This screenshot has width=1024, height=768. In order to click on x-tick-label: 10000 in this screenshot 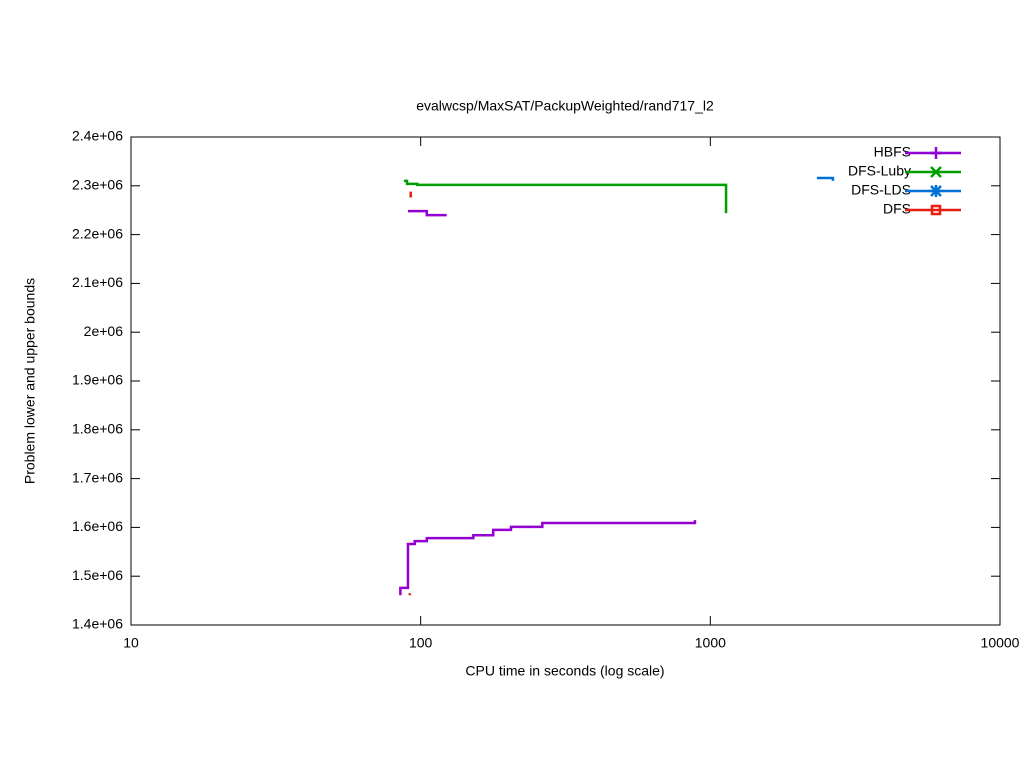, I will do `click(1000, 643)`.